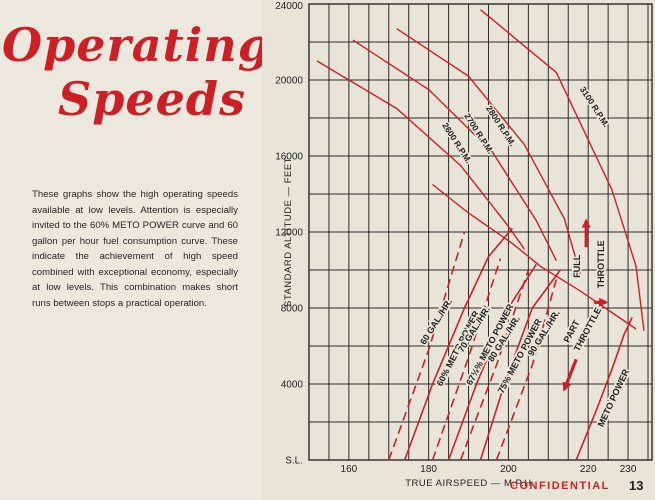 The height and width of the screenshot is (500, 655). I want to click on x-tick-label: 180, so click(428, 469).